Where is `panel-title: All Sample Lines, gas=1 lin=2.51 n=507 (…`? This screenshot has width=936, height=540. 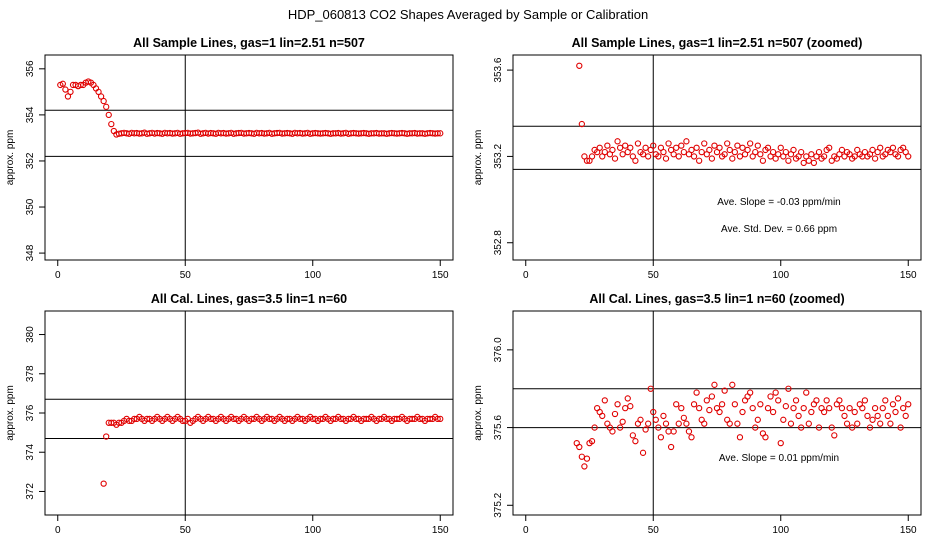 panel-title: All Sample Lines, gas=1 lin=2.51 n=507 (… is located at coordinates (717, 43).